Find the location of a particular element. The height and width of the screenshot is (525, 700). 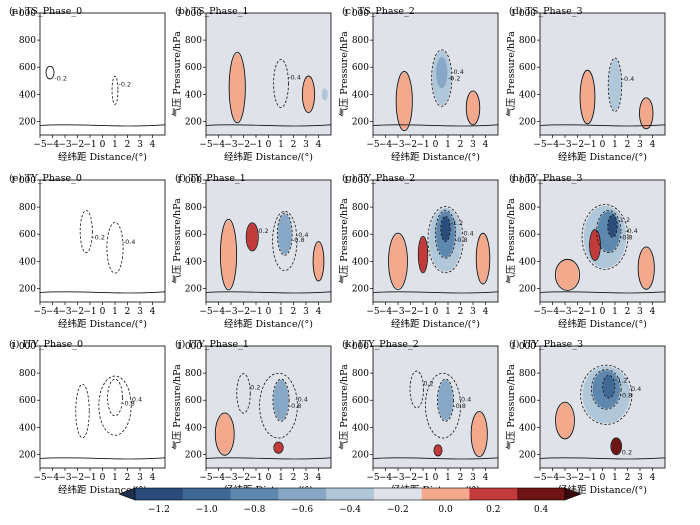

panel-title: (b) TS_Phase_1 is located at coordinates (212, 11).